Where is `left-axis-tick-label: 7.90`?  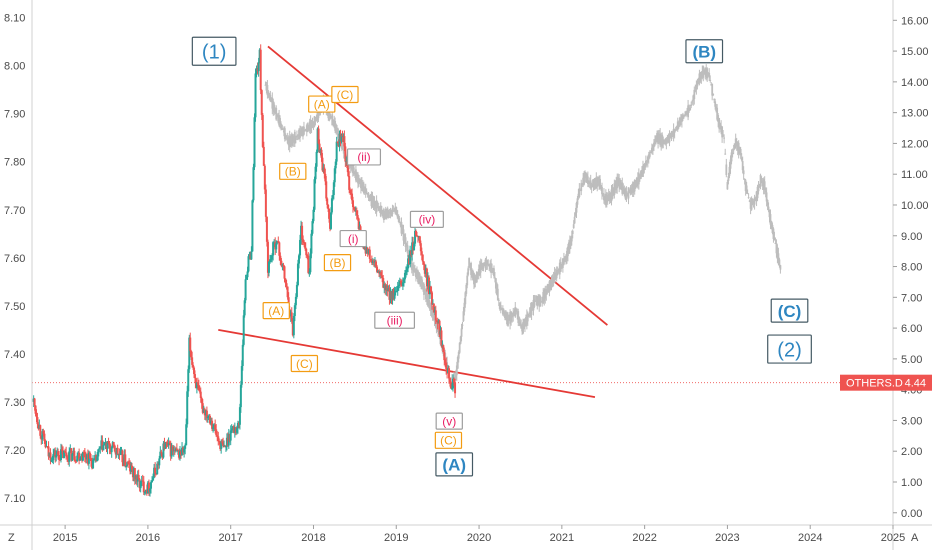 left-axis-tick-label: 7.90 is located at coordinates (14, 115).